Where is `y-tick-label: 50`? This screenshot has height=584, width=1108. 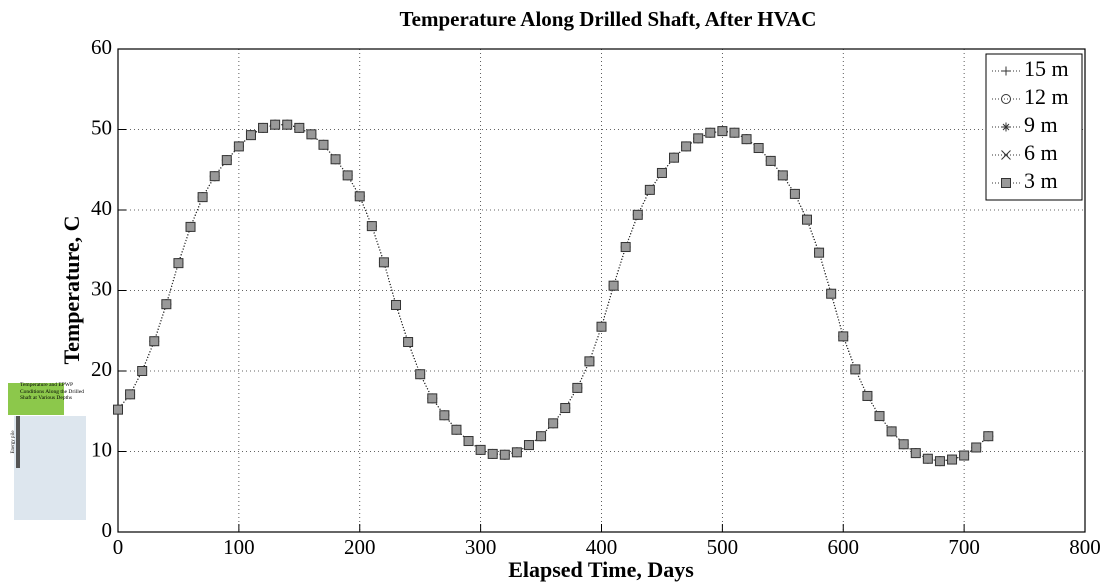 y-tick-label: 50 is located at coordinates (101, 127).